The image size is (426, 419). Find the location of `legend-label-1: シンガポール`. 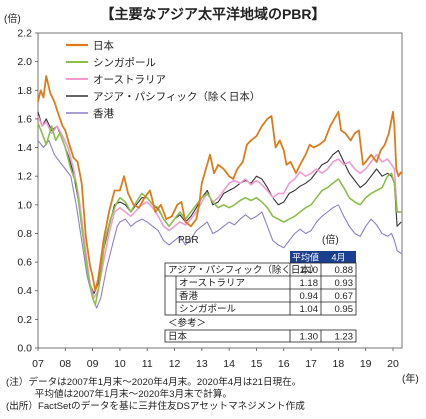

legend-label-1: シンガポール is located at coordinates (124, 63).